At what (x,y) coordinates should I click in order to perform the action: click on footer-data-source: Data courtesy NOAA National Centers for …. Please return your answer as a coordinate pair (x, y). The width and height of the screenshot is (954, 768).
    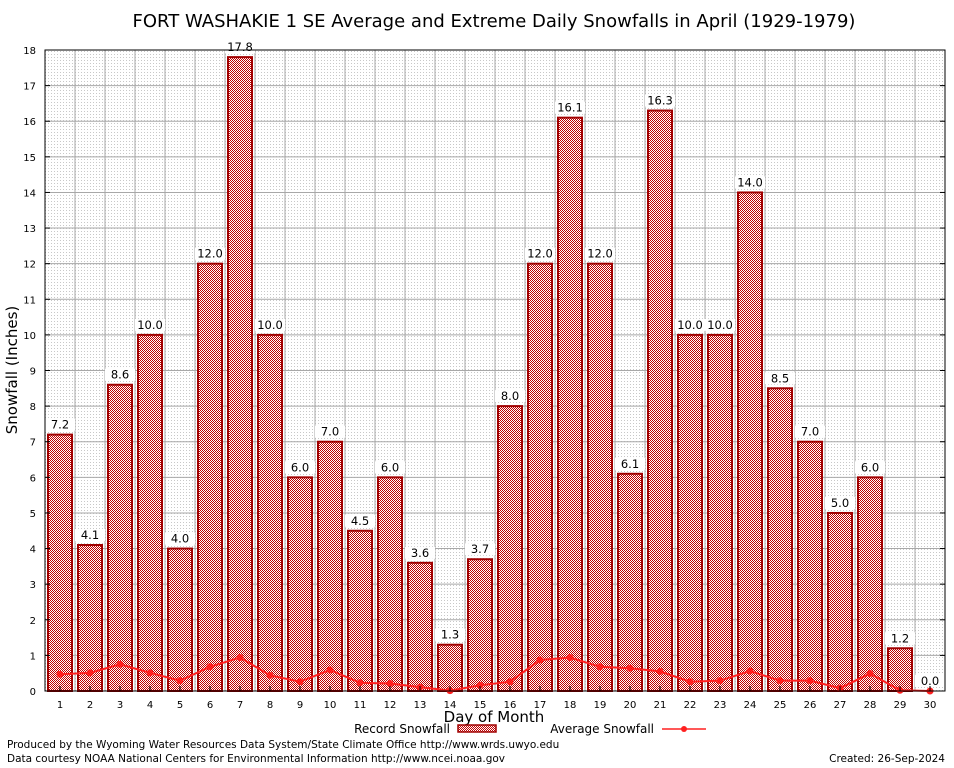
    Looking at the image, I should click on (256, 759).